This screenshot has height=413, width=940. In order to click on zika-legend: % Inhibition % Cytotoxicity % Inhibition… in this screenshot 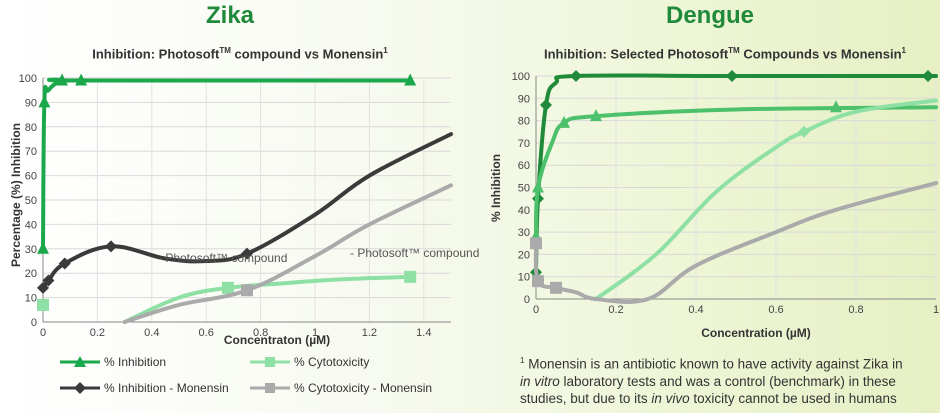, I will do `click(270, 375)`.